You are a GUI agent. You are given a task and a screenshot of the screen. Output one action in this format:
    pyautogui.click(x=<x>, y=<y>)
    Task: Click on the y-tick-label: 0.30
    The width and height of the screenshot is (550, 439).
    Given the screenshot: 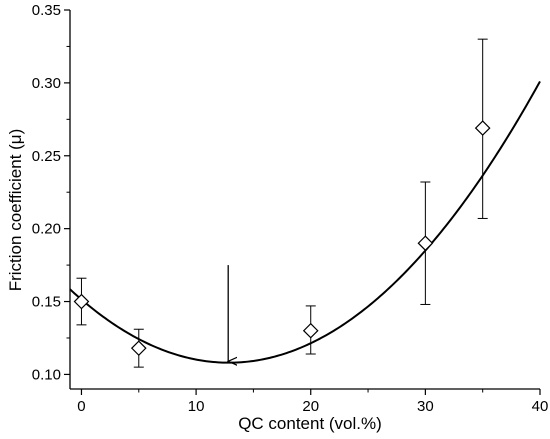 What is the action you would take?
    pyautogui.click(x=46, y=83)
    